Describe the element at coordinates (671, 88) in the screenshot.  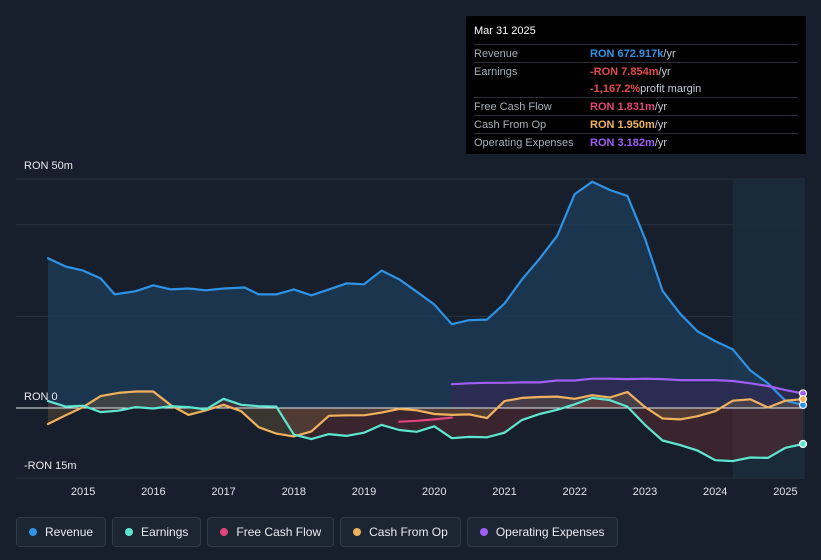
I see `tooltip-unit: profit margin` at that location.